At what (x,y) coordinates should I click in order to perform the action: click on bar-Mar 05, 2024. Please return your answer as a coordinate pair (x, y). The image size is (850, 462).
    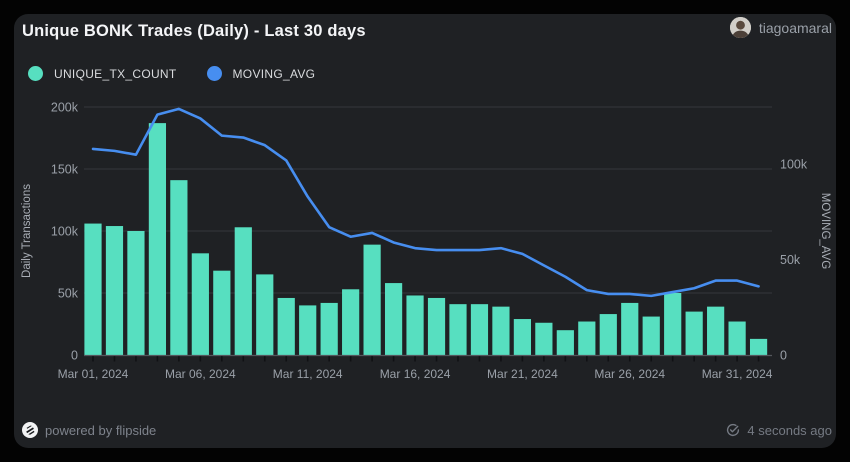
    Looking at the image, I should click on (179, 268).